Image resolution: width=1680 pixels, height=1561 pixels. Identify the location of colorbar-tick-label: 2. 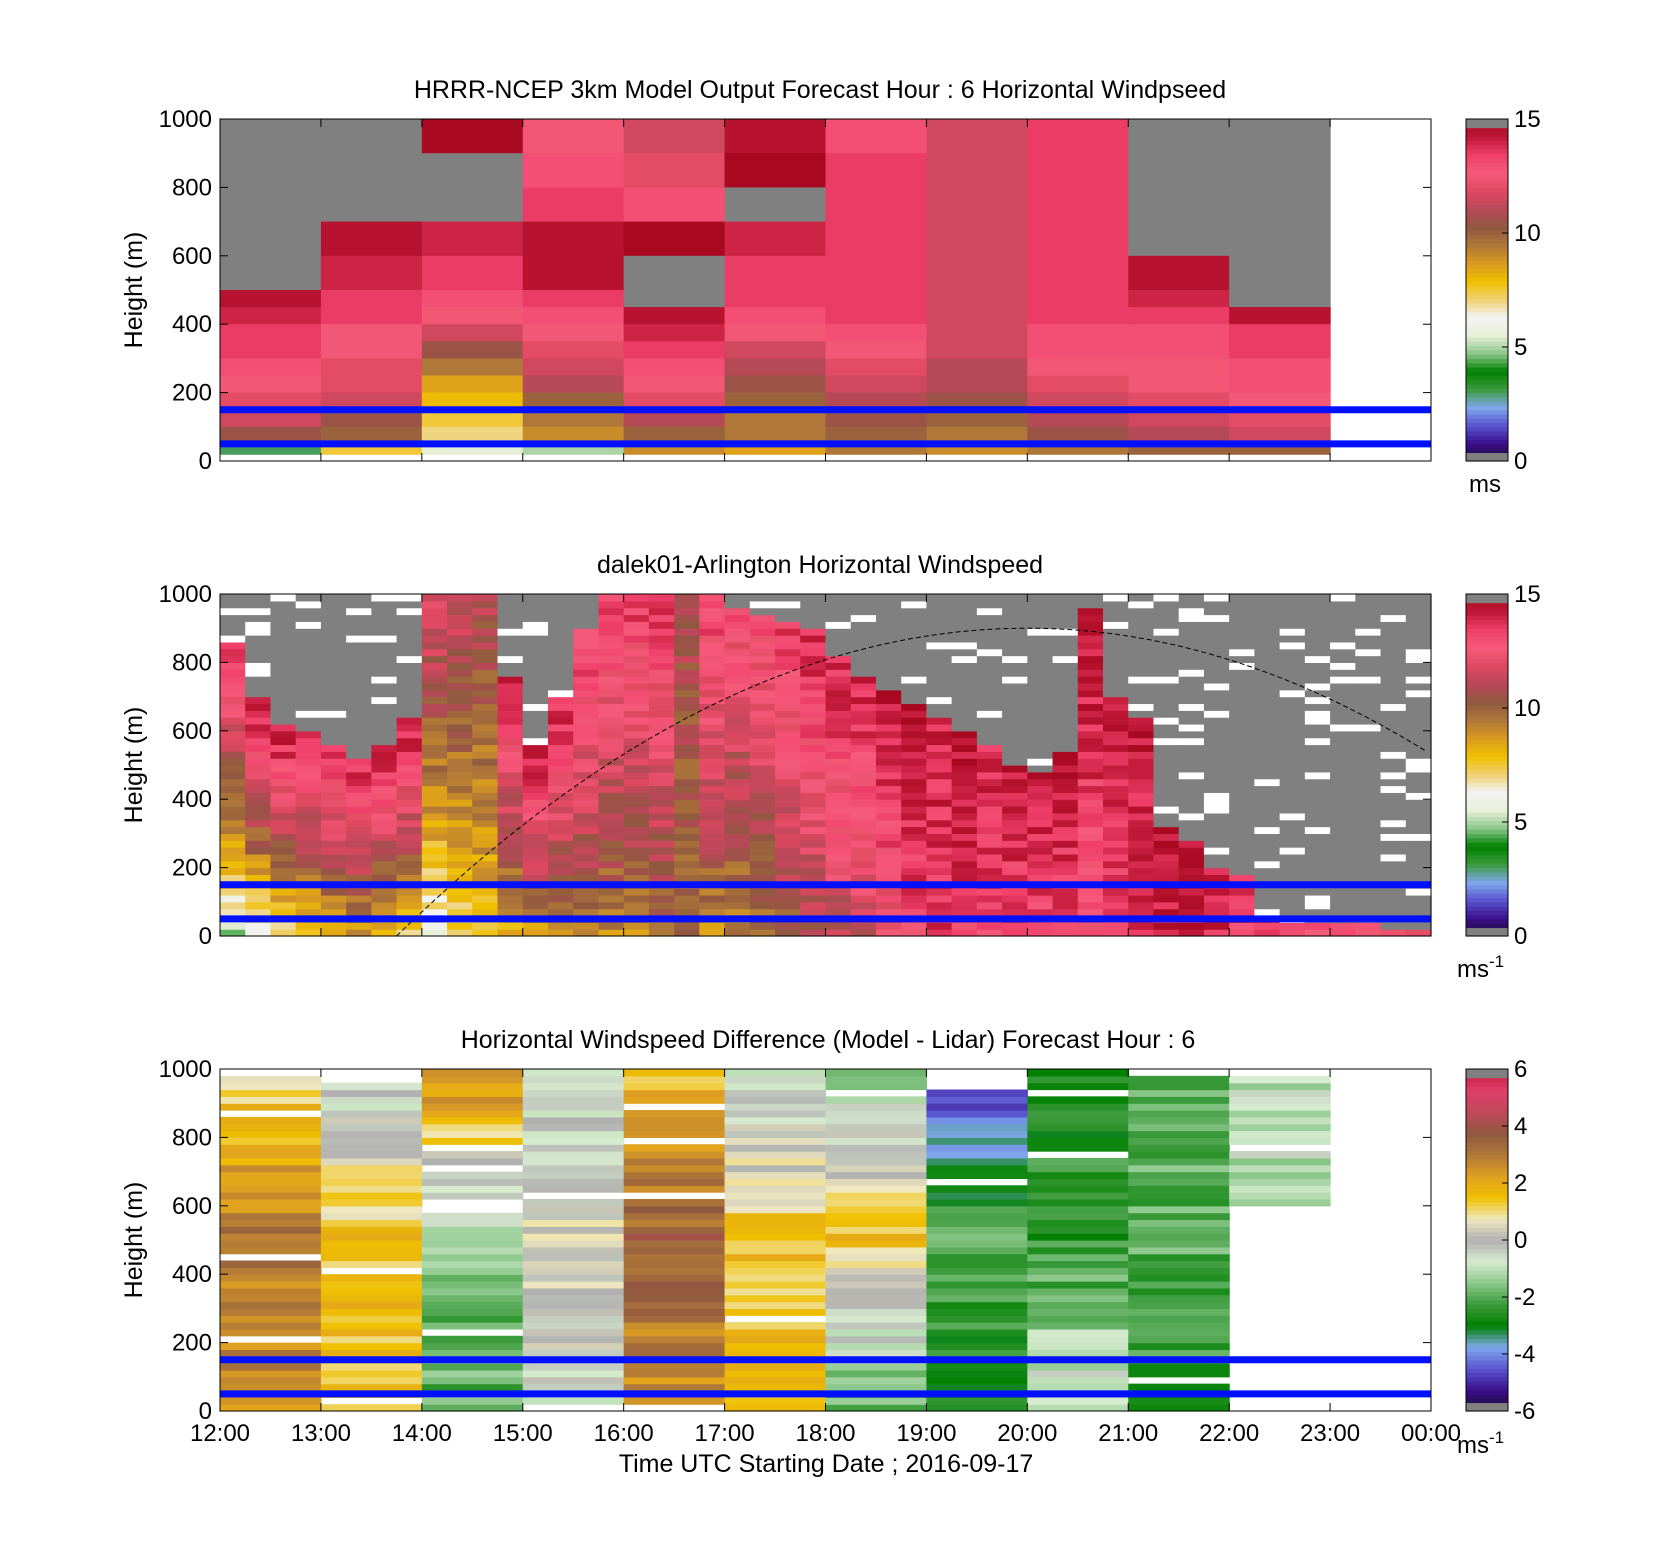
(1520, 1183).